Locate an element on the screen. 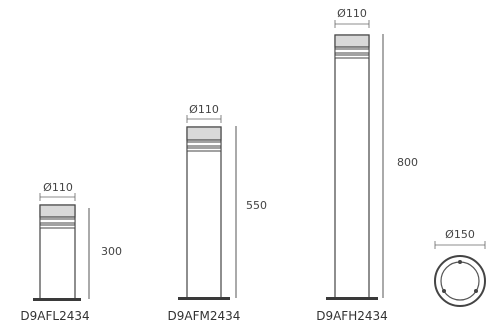 This screenshot has width=489, height=327. diameter-label-medium: Ø110 is located at coordinates (204, 109).